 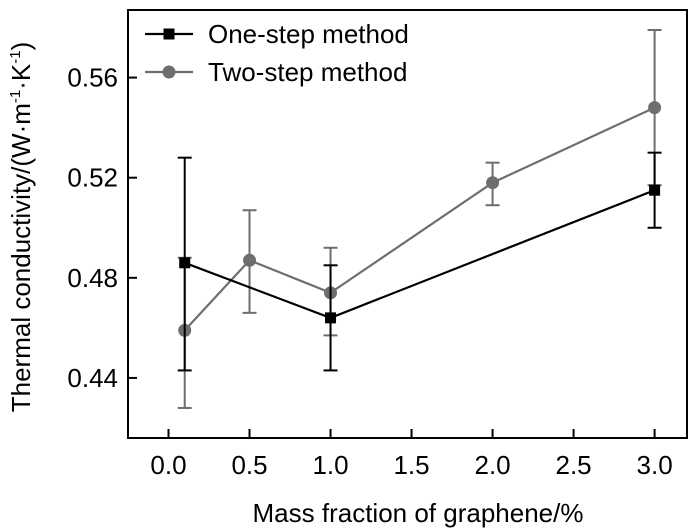 I want to click on y-tick-label: 0.52, so click(x=92, y=178).